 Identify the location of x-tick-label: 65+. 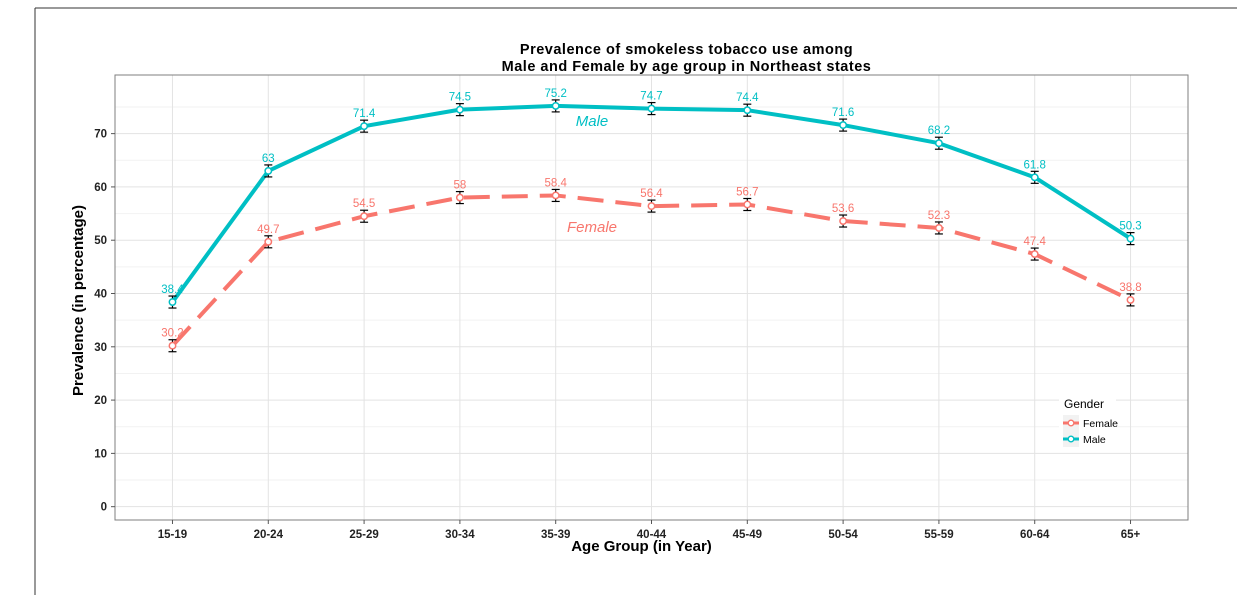
(1131, 535).